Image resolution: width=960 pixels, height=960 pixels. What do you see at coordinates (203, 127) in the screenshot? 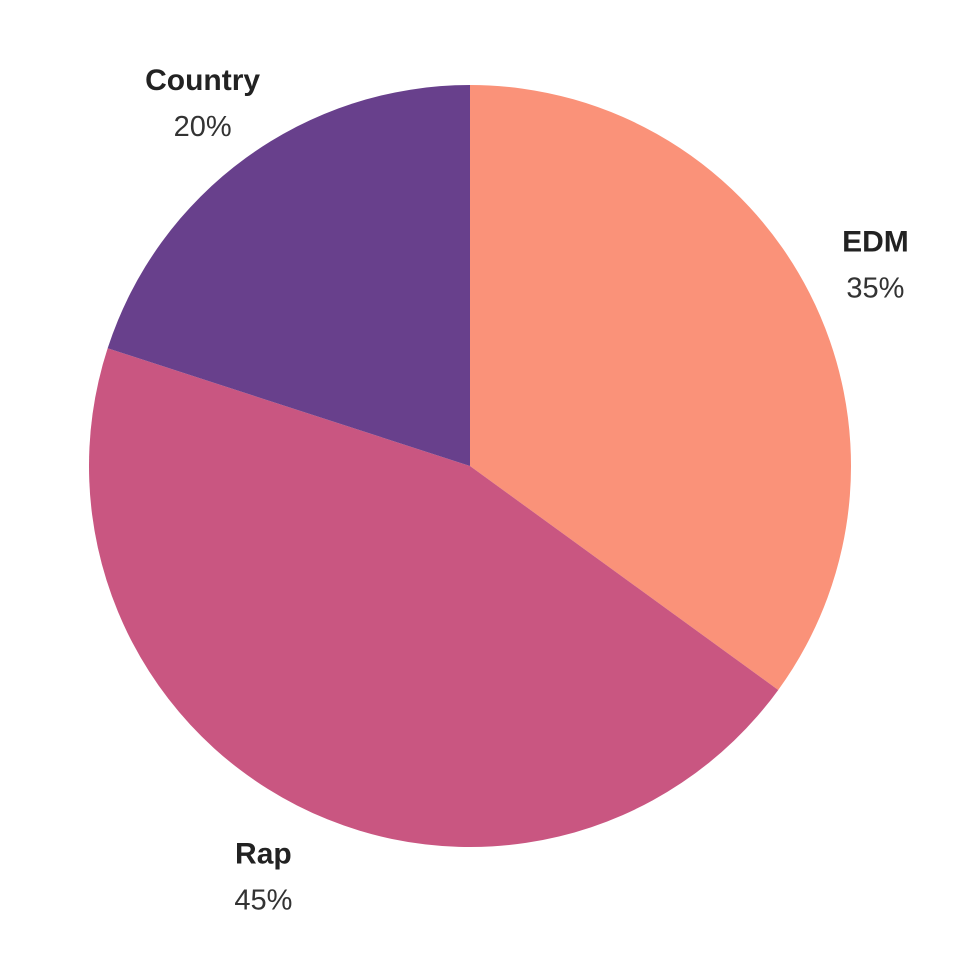
I see `slice-value-label-country: 20%` at bounding box center [203, 127].